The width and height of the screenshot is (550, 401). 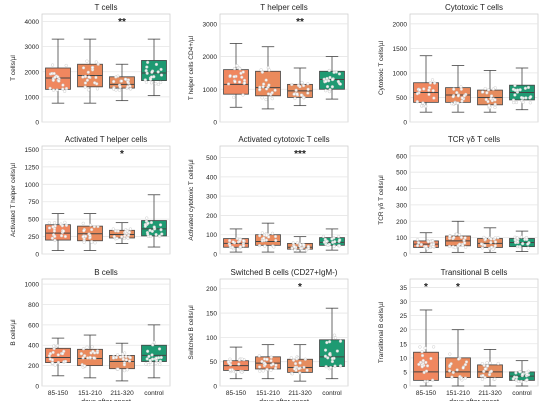 I want to click on significance-marker: ***, so click(x=300, y=154).